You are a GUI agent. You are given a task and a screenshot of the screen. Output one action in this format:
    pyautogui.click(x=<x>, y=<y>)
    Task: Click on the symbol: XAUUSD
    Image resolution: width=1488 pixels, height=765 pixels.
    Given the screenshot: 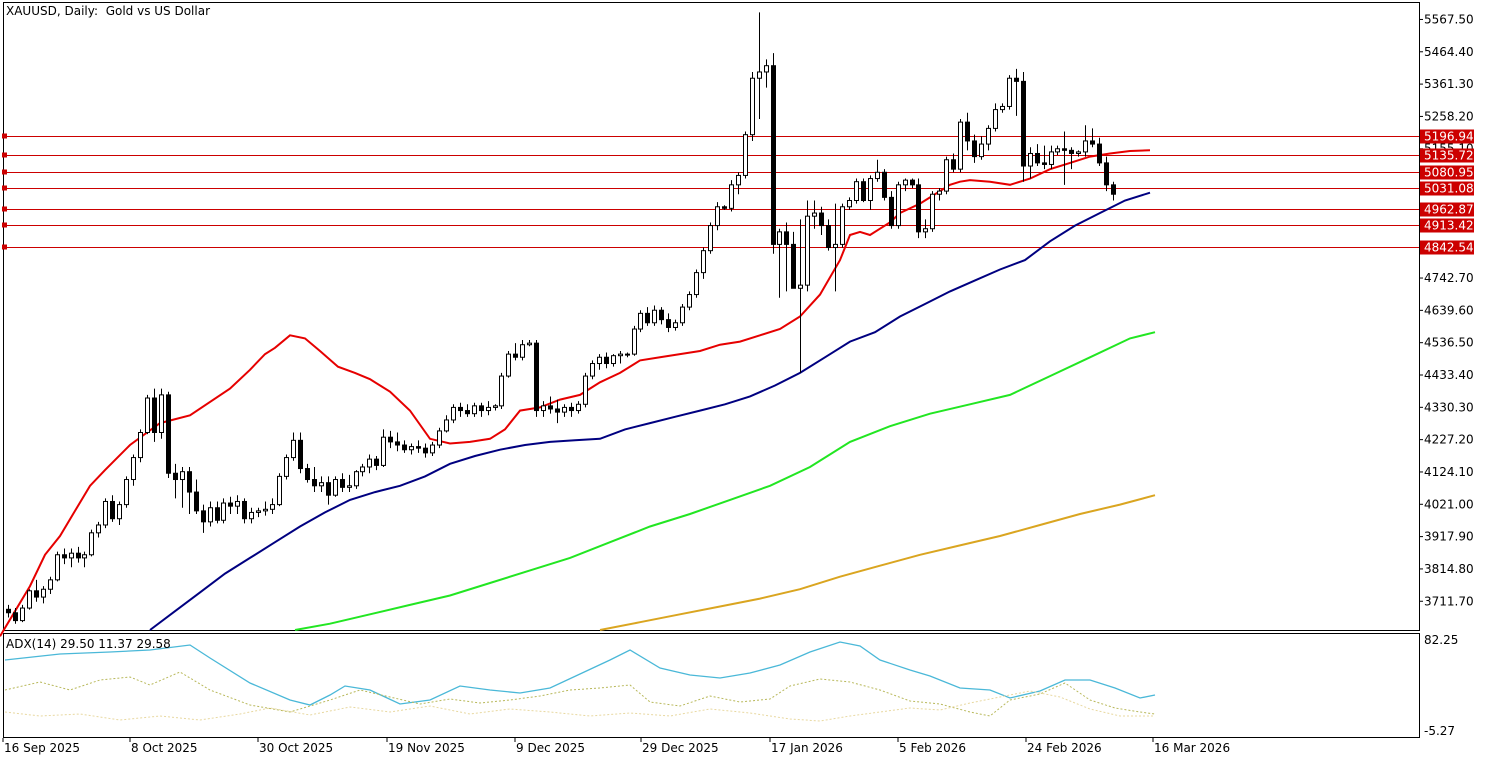 What is the action you would take?
    pyautogui.click(x=31, y=11)
    